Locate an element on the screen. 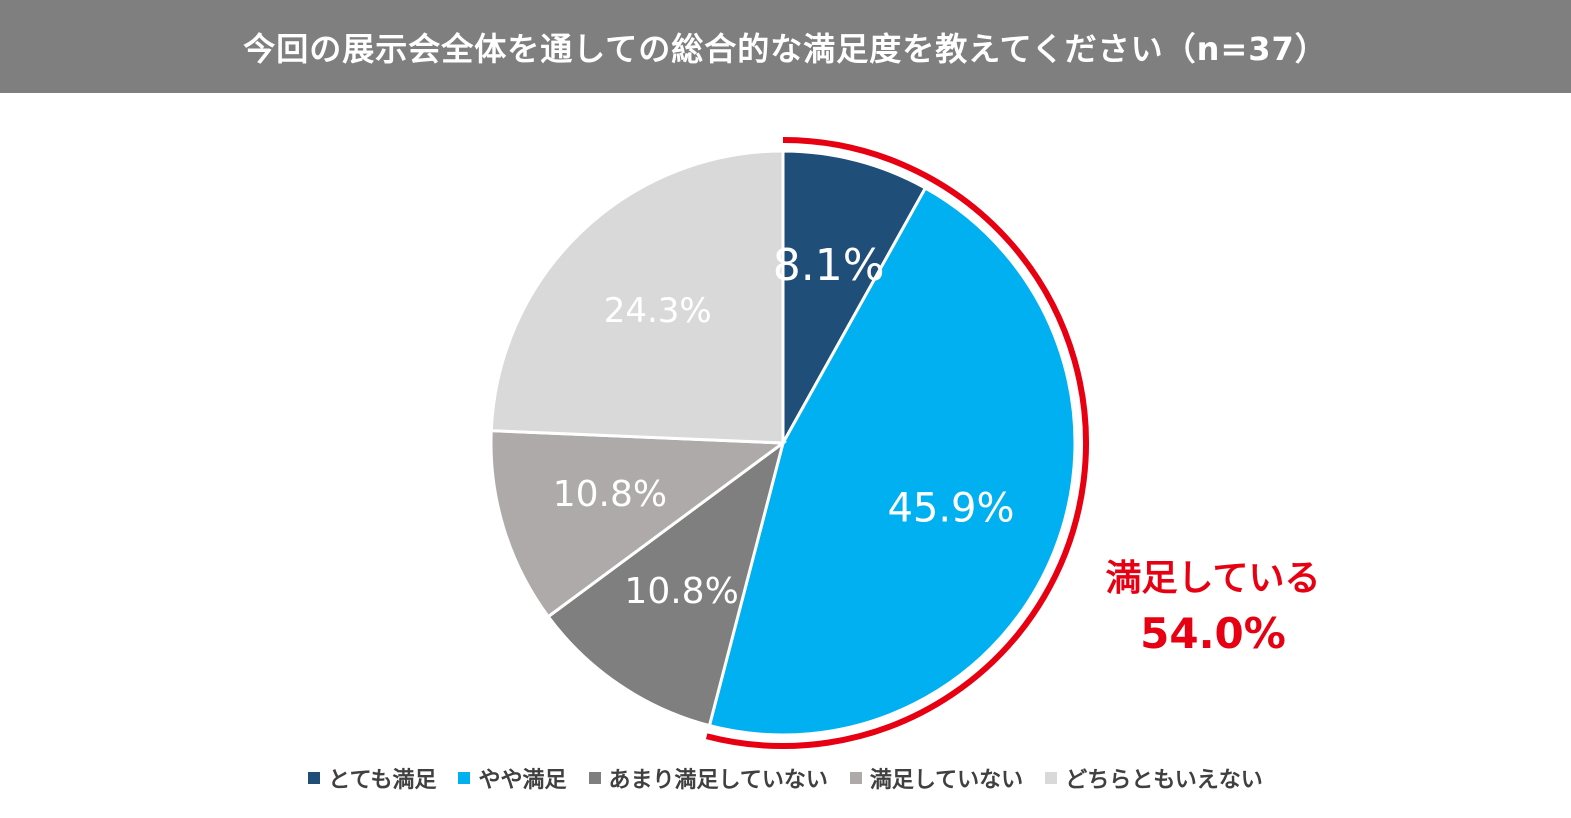 This screenshot has width=1571, height=818. legend-label: 満足していない is located at coordinates (946, 780).